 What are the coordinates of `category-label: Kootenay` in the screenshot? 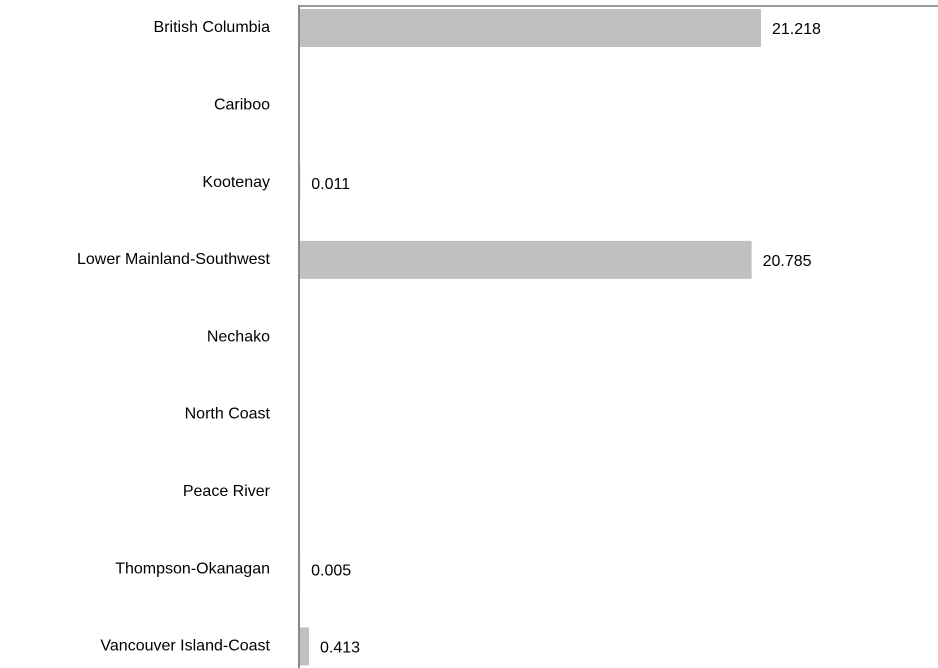 It's located at (236, 182).